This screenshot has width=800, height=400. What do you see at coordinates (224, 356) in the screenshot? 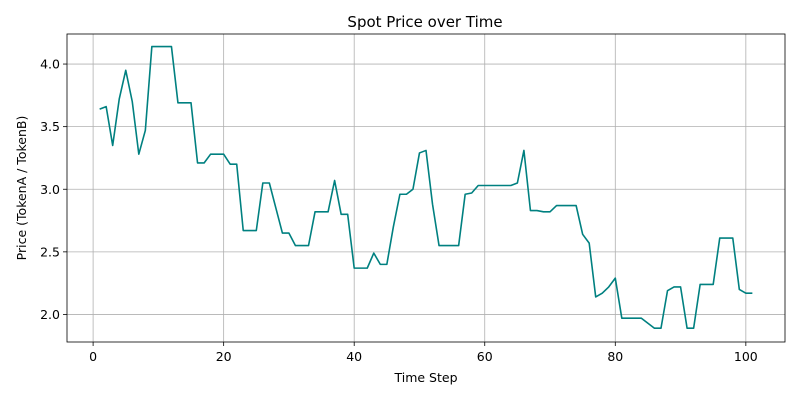
I see `x-tick-label: 20` at bounding box center [224, 356].